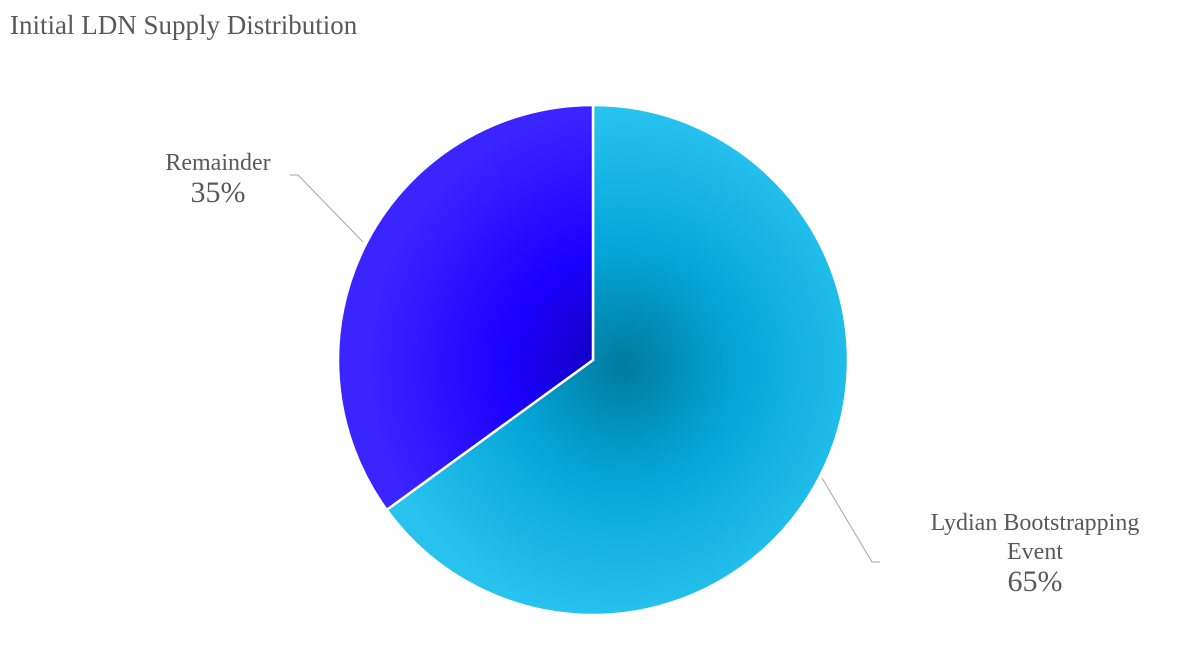 The width and height of the screenshot is (1188, 671). Describe the element at coordinates (1035, 523) in the screenshot. I see `slice-label: Lydian Bootstrapping` at that location.